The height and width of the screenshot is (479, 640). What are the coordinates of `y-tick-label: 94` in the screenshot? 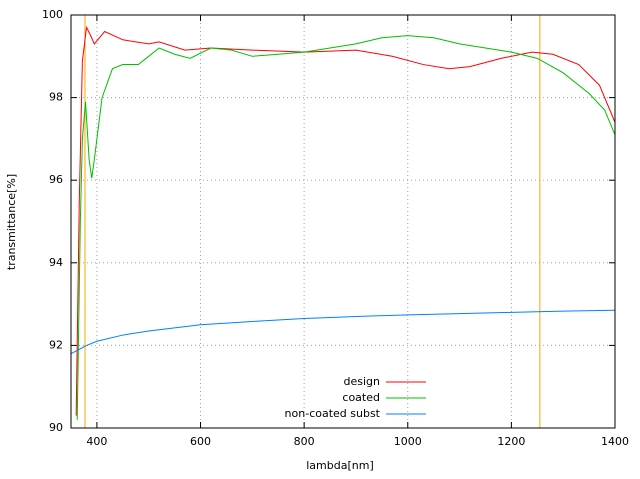 It's located at (56, 262).